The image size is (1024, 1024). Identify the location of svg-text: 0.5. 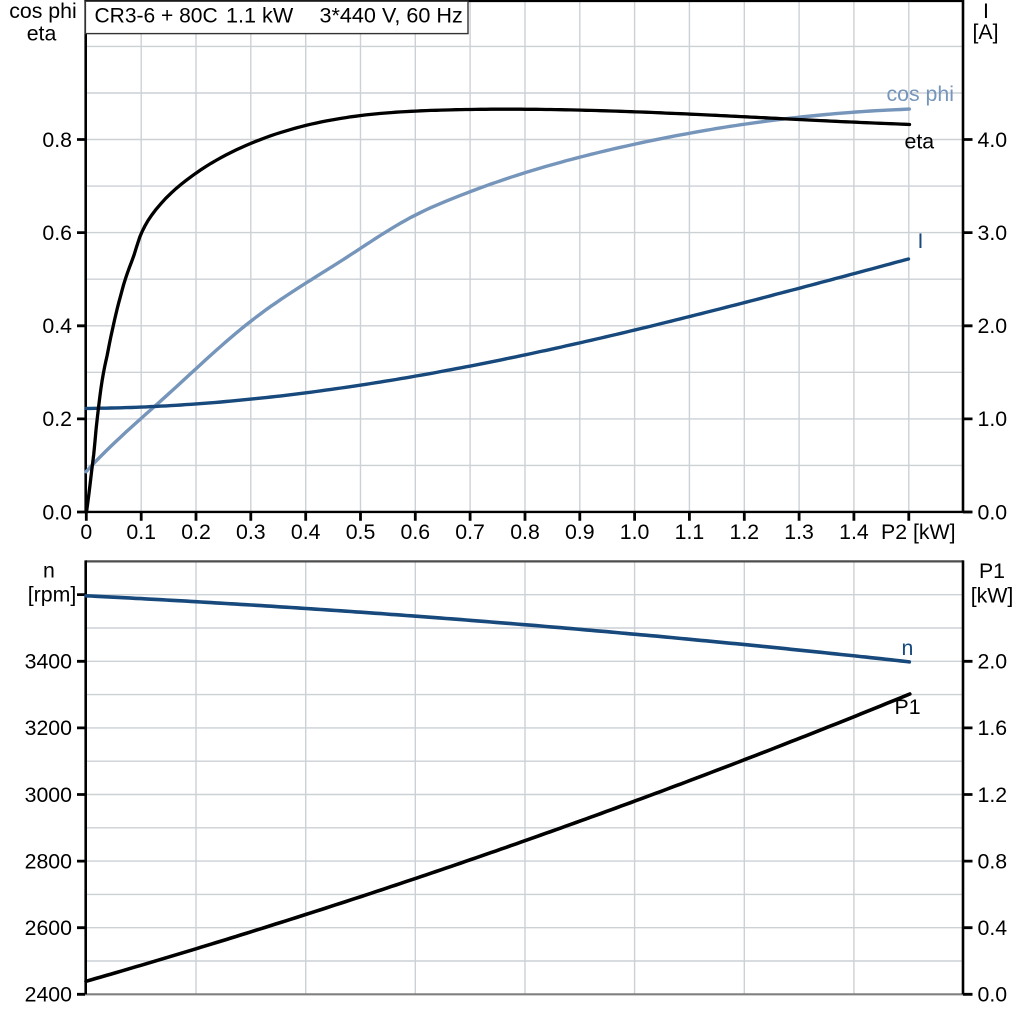
(361, 532).